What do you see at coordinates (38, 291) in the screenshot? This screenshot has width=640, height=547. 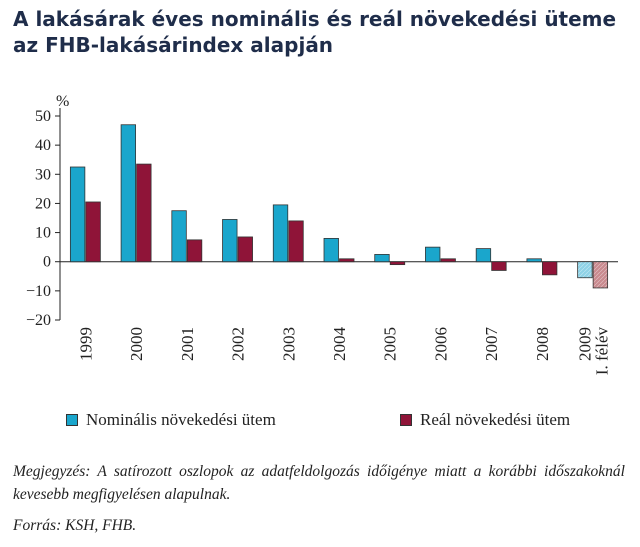 I see `y-tick-label: −10` at bounding box center [38, 291].